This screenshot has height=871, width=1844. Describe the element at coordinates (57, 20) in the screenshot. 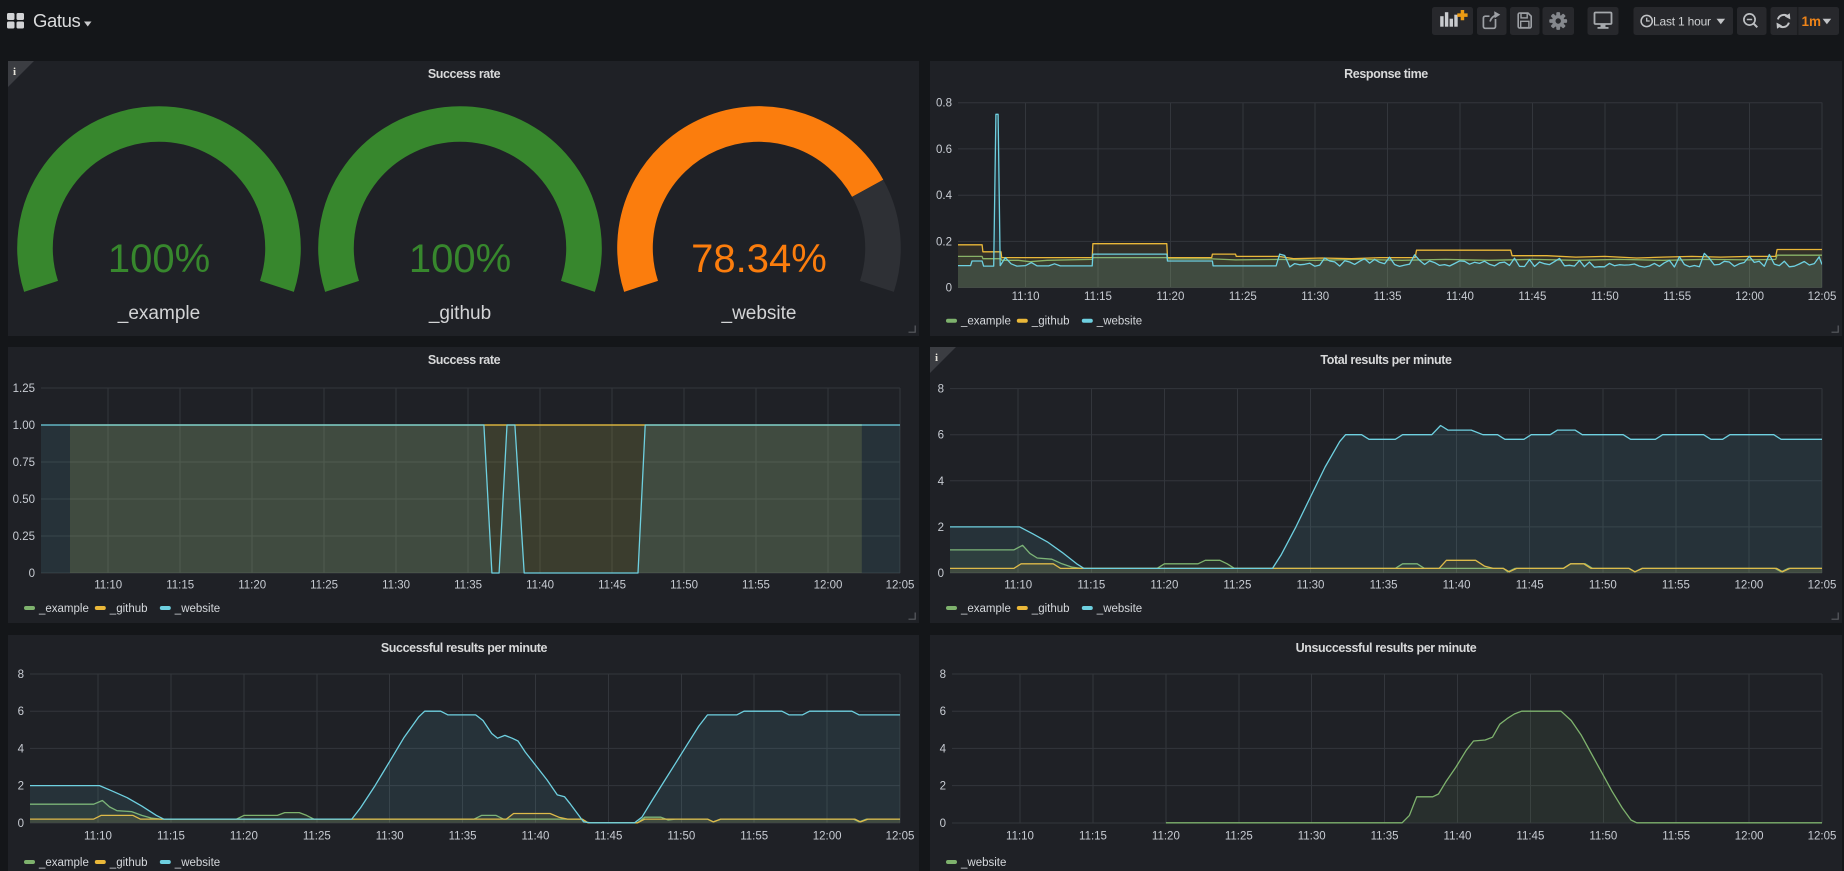

I see `svg-text: Gatus` at that location.